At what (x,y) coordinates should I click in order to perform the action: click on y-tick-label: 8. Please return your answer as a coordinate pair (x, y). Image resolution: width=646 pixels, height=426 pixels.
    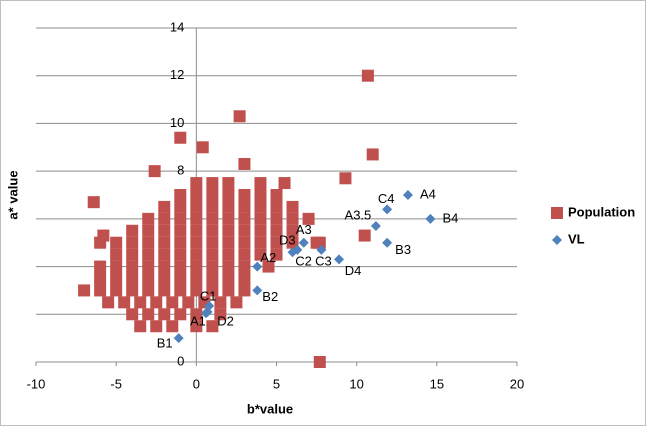
    Looking at the image, I should click on (180, 170).